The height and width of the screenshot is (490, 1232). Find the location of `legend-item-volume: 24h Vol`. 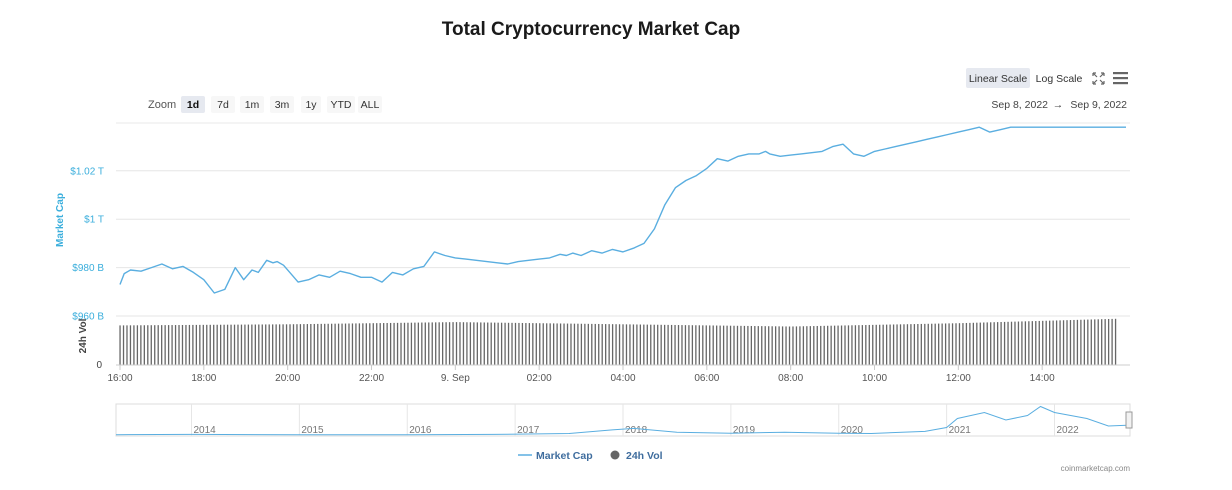

legend-item-volume: 24h Vol is located at coordinates (636, 456).